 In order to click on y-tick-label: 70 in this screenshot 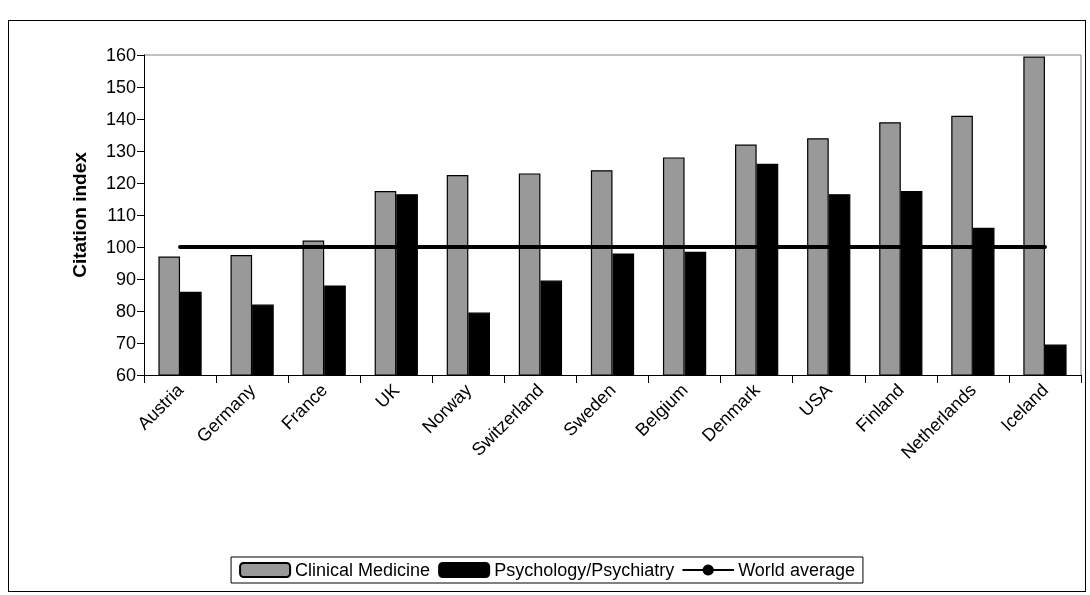, I will do `click(125, 343)`.